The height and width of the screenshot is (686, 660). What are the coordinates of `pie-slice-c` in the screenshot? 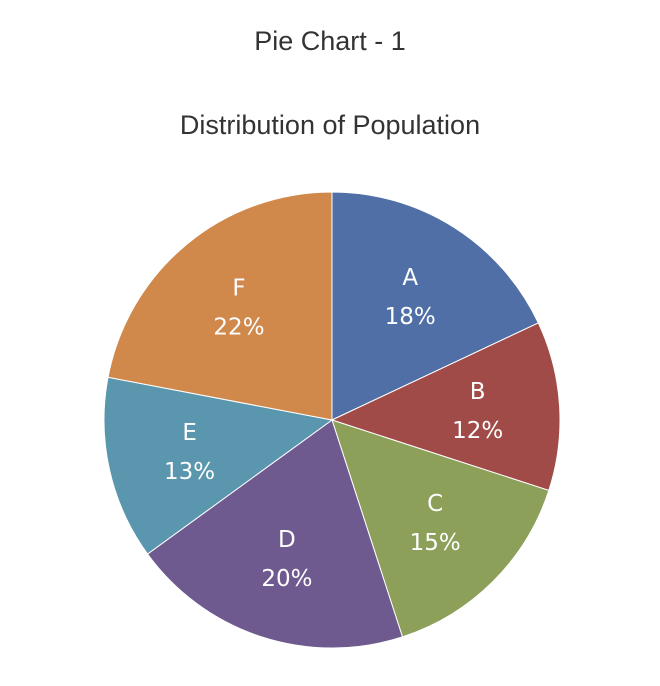 It's located at (440, 528).